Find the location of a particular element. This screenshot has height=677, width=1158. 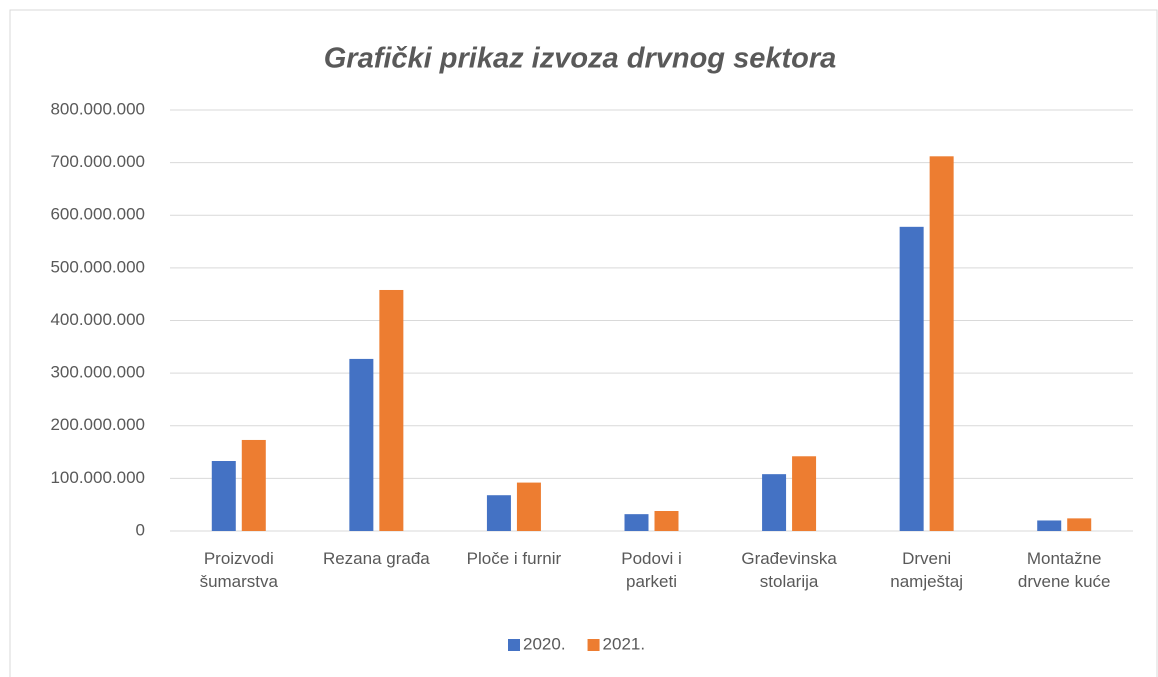

x-tick-label-box: Ploče i furnir is located at coordinates (514, 558).